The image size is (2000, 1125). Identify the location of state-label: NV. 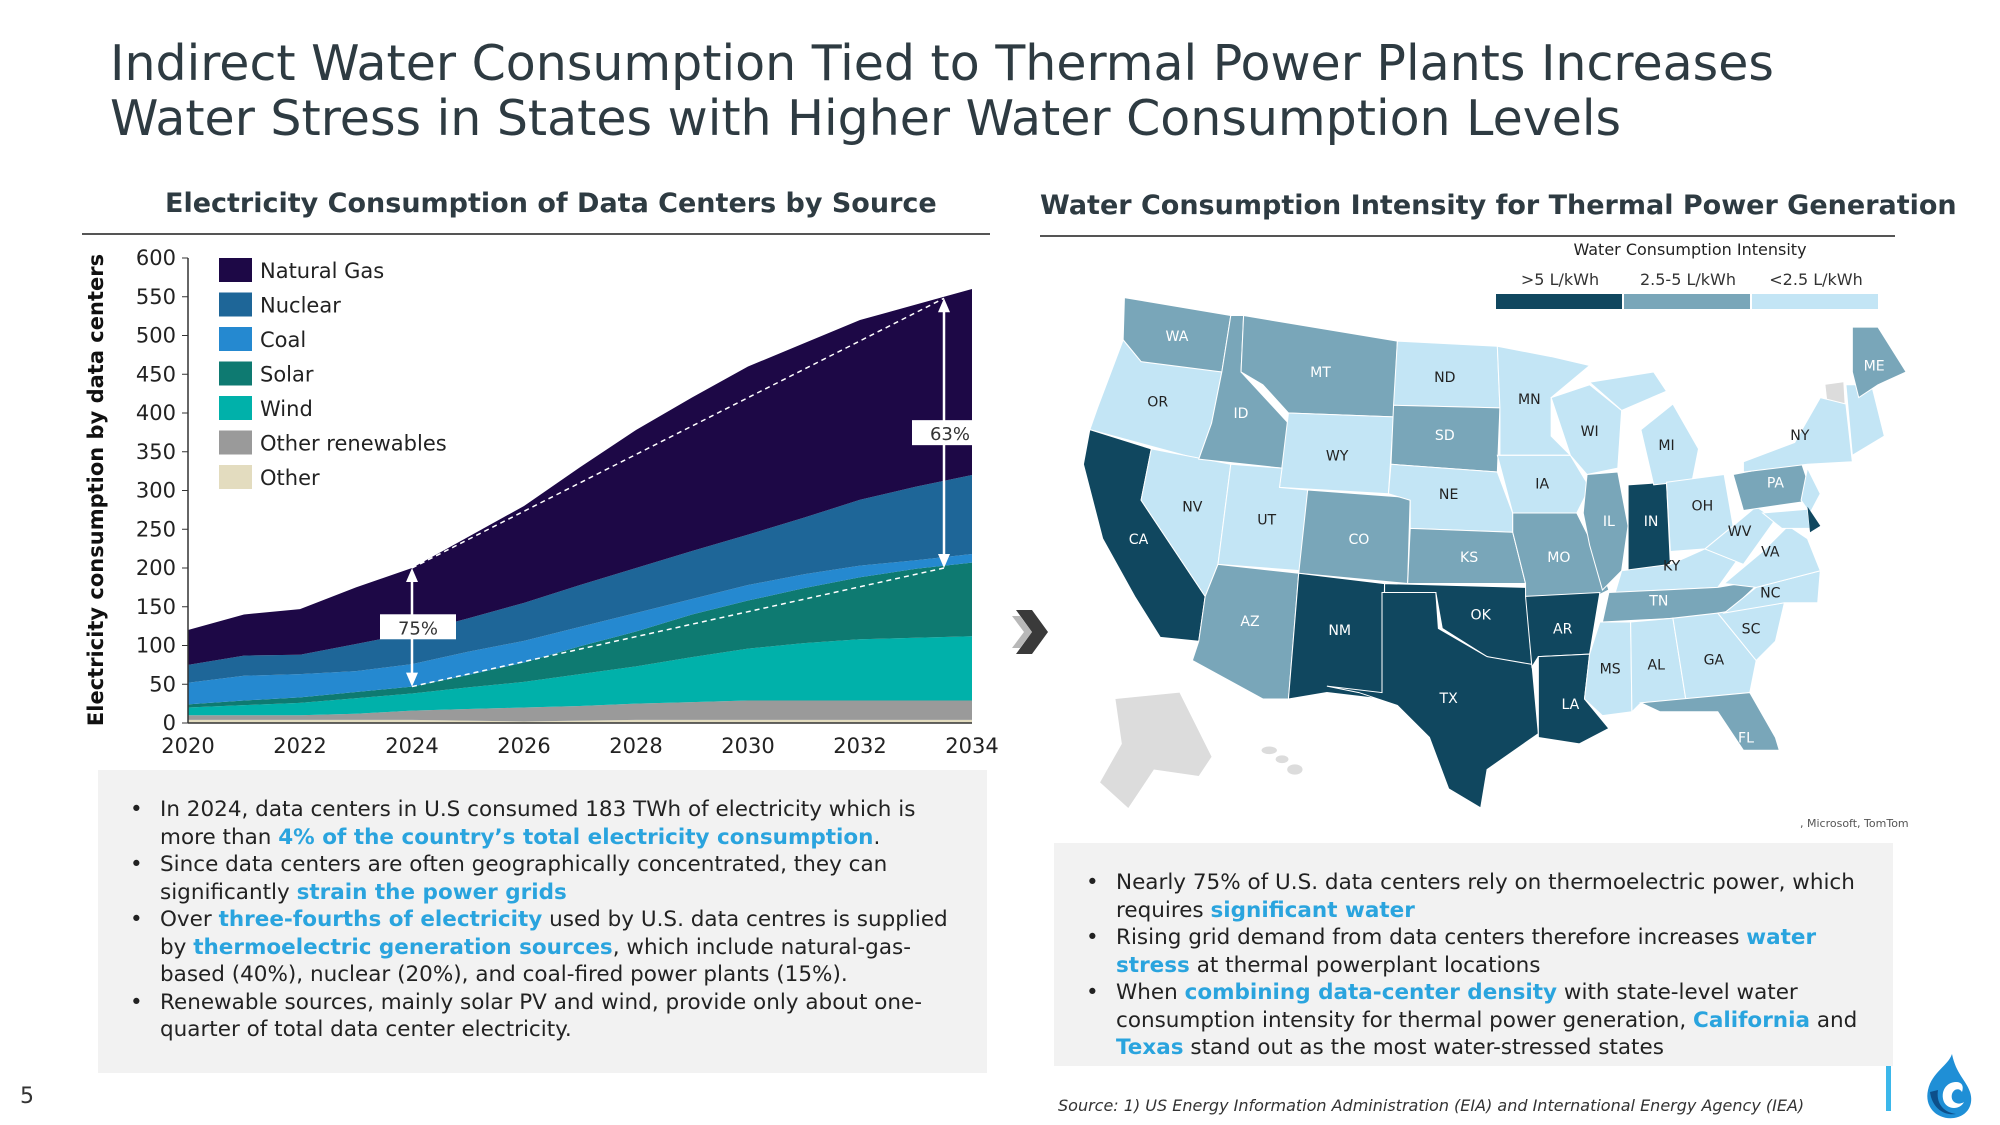
(1192, 508).